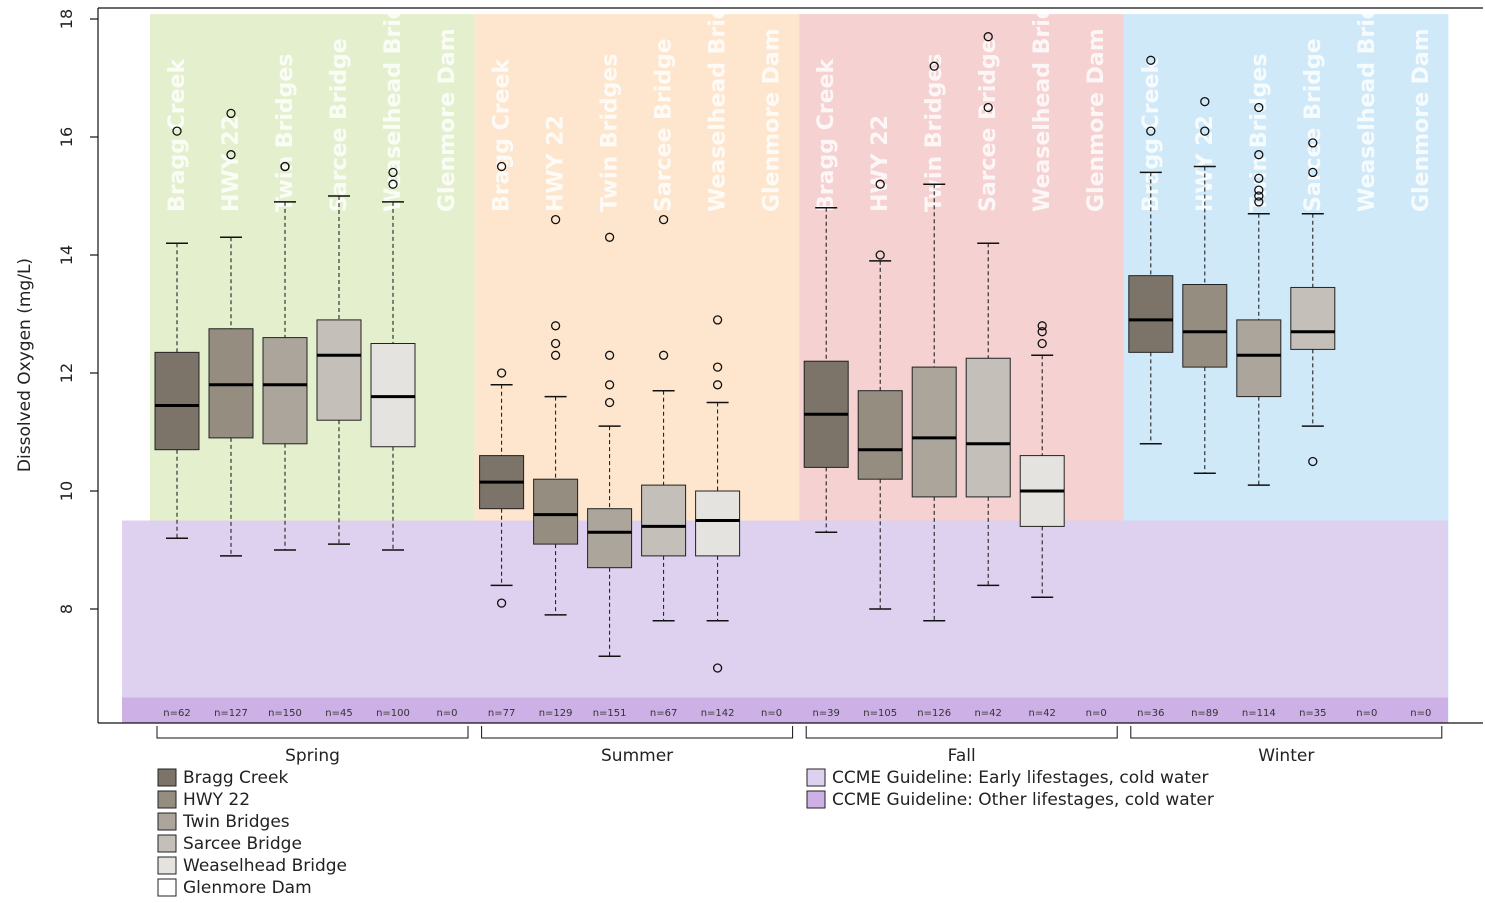 This screenshot has height=903, width=1485. Describe the element at coordinates (66, 255) in the screenshot. I see `y-tick-label-14: 14` at that location.